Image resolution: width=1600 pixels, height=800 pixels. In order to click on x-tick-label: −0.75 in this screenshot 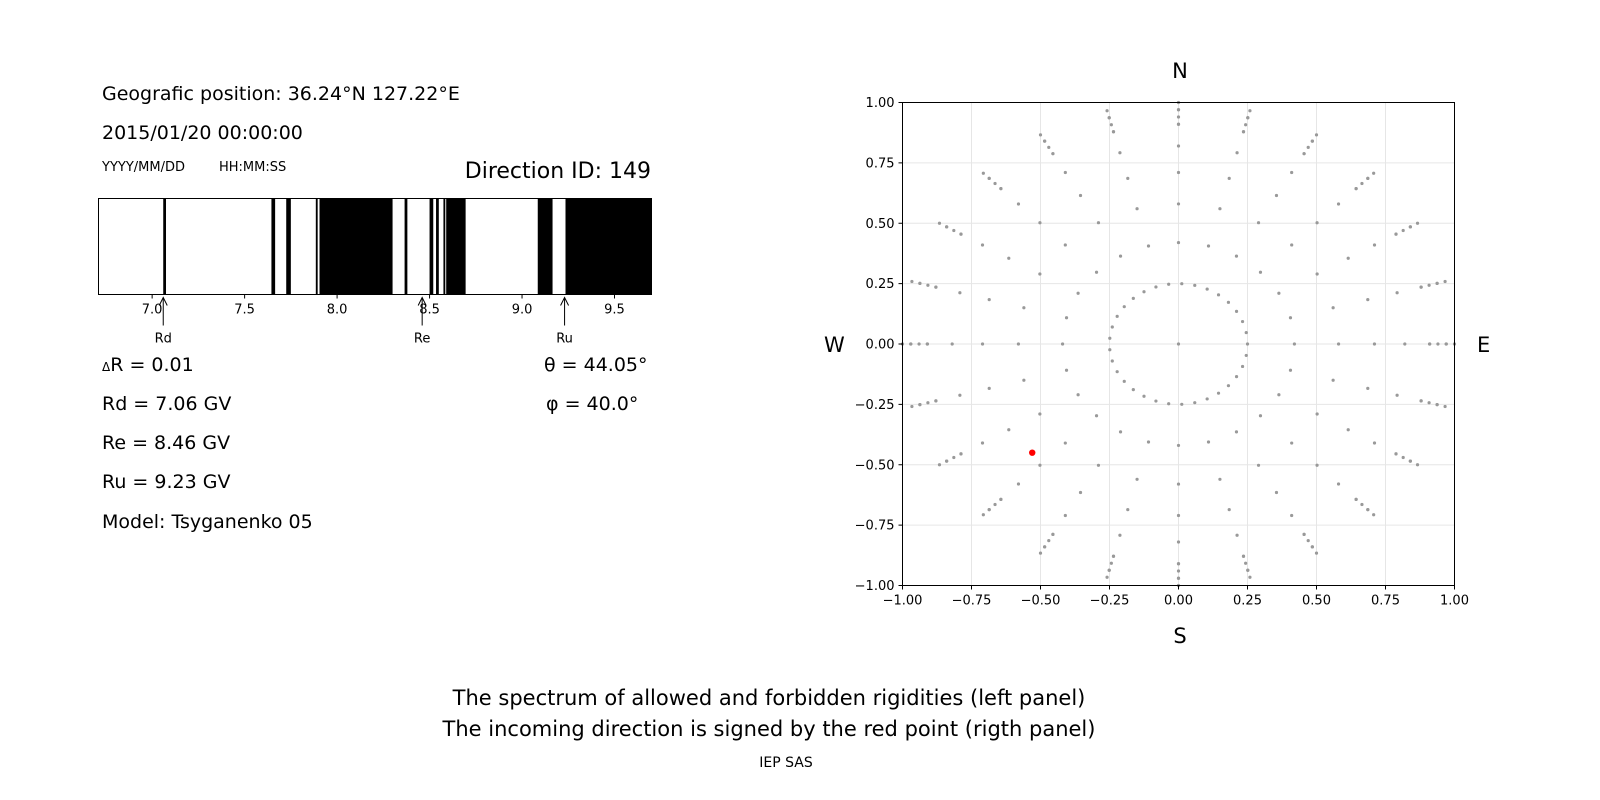, I will do `click(972, 601)`.